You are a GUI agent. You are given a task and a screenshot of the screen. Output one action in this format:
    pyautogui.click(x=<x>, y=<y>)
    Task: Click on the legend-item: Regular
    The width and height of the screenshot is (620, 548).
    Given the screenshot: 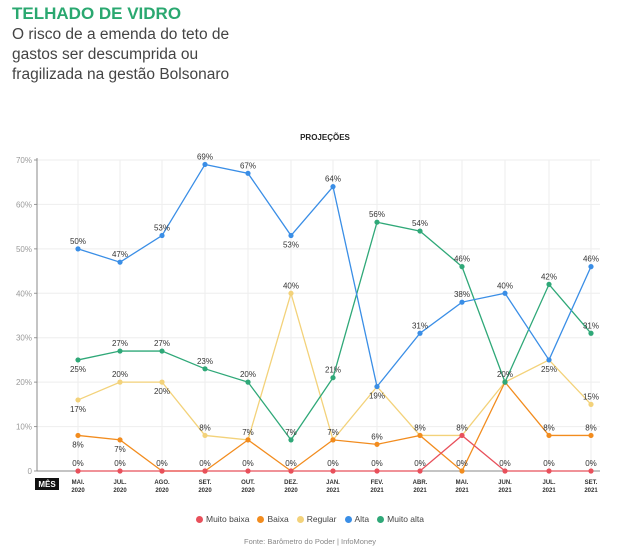 What is the action you would take?
    pyautogui.click(x=316, y=519)
    